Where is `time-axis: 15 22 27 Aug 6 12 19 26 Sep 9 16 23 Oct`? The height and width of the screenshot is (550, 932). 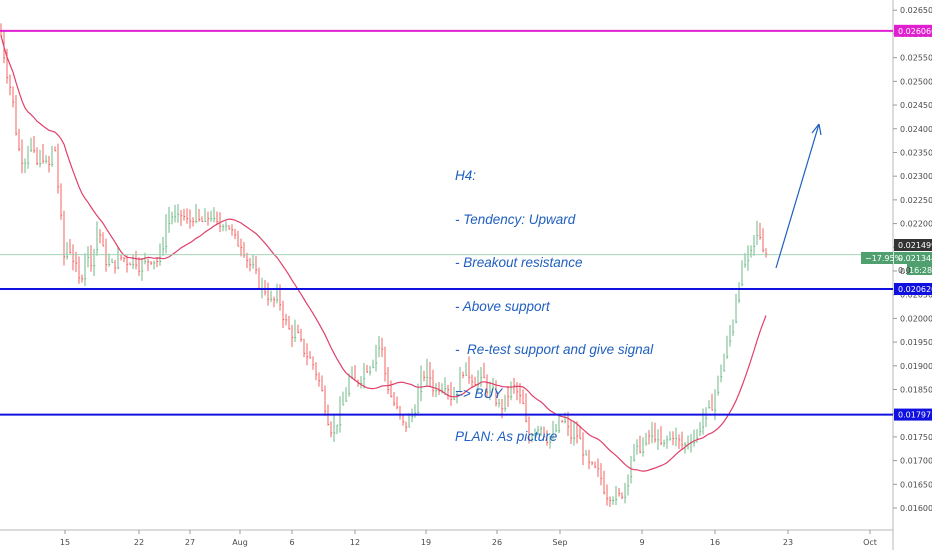
time-axis: 15 22 27 Aug 6 12 19 26 Sep 9 16 23 Oct is located at coordinates (468, 538).